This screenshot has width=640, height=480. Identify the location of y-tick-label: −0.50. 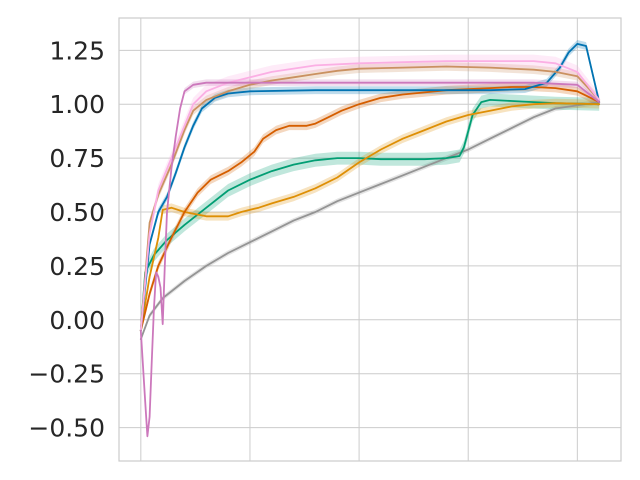
(66, 428).